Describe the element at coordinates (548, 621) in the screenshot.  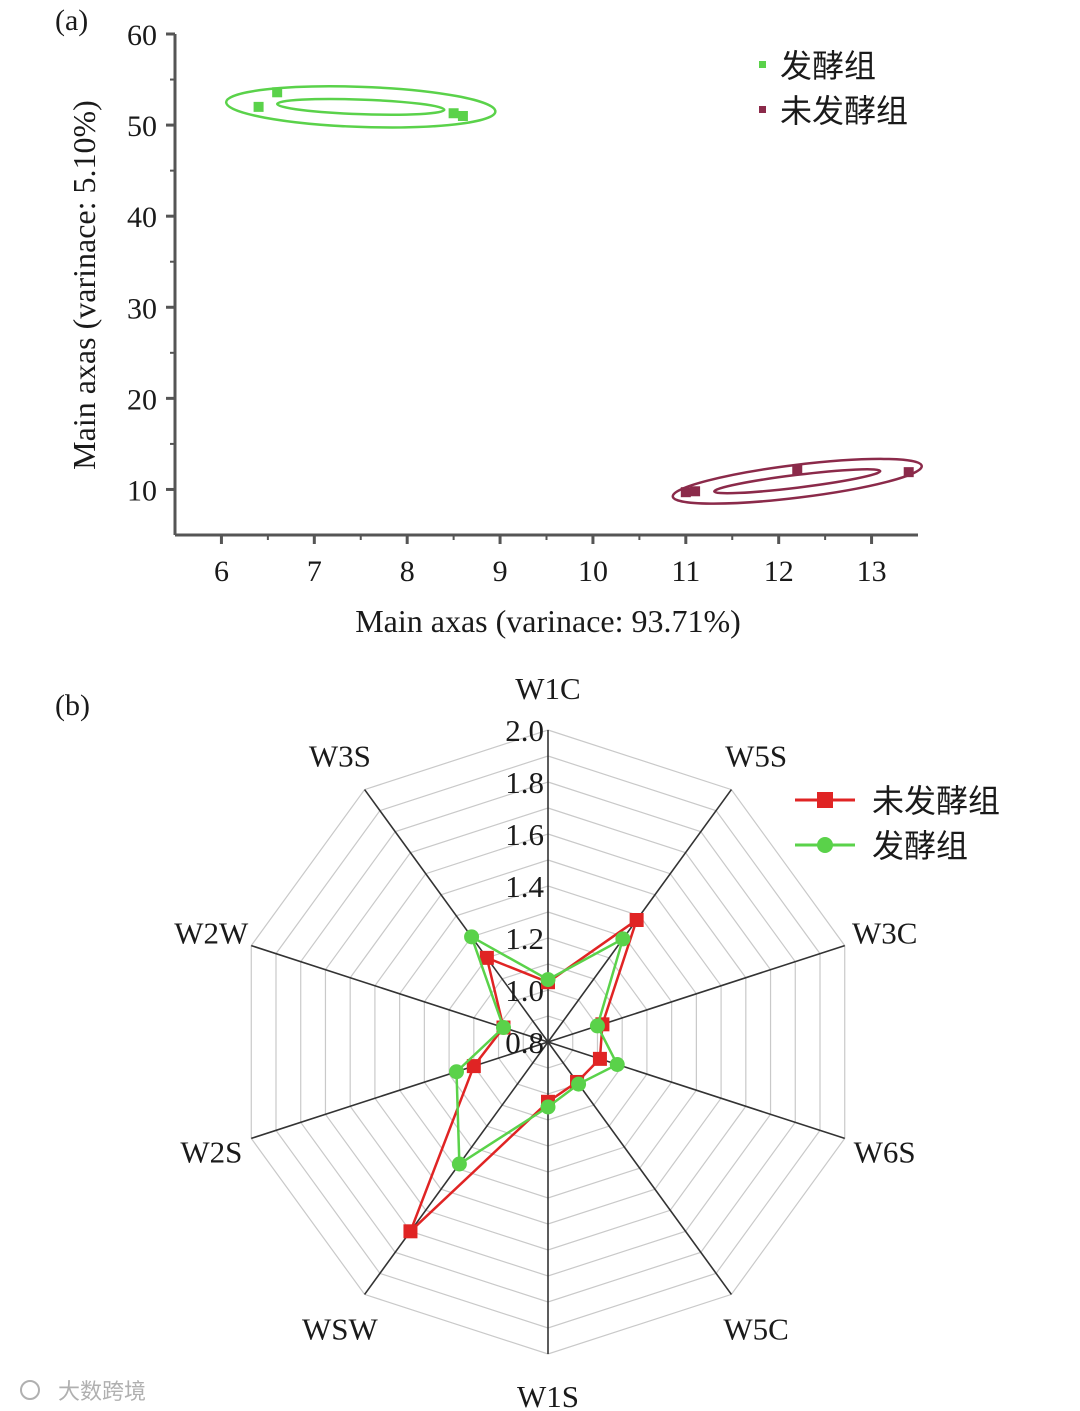
I see `x-axis-label: Main axas (varinace: 93.71%)` at that location.